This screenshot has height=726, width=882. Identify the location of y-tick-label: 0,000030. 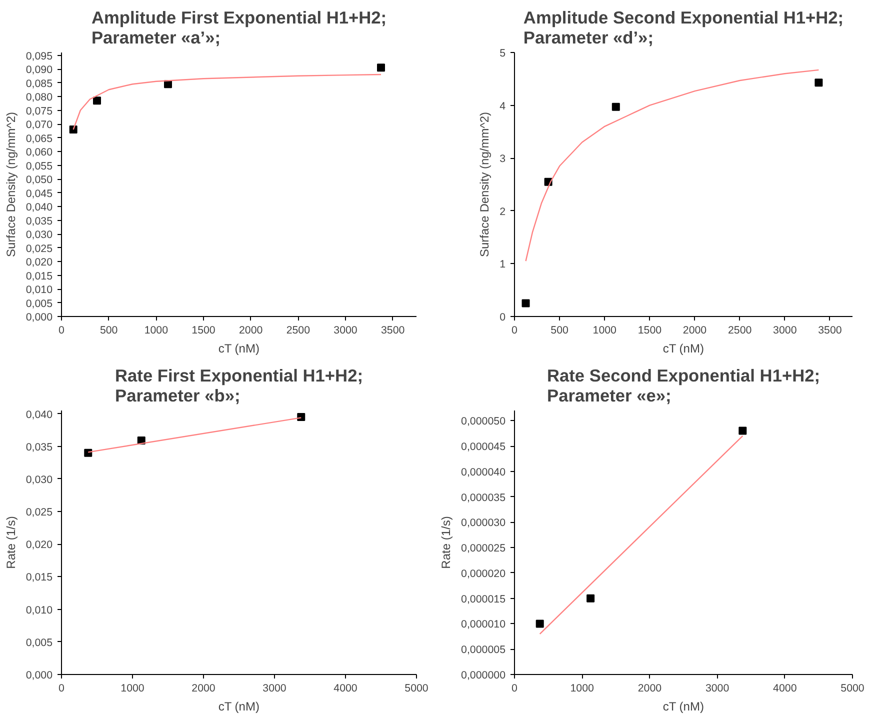
(483, 523).